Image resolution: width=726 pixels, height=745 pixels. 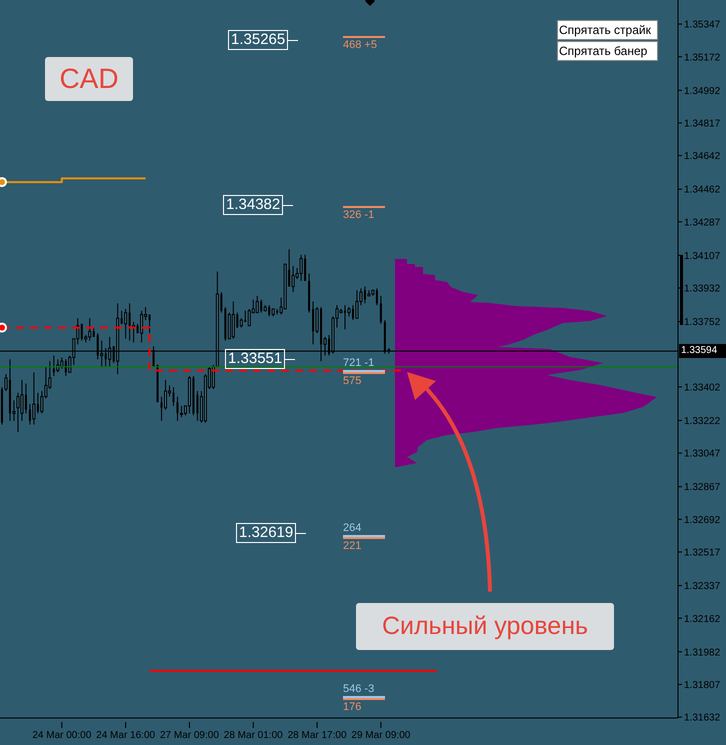 I want to click on y-tick-label: 1.34287, so click(x=702, y=222).